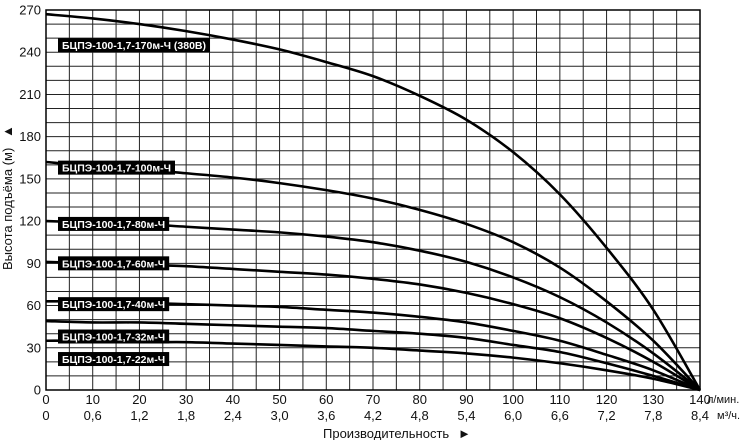 This screenshot has width=750, height=440. I want to click on x-tick-label: 30, so click(186, 399).